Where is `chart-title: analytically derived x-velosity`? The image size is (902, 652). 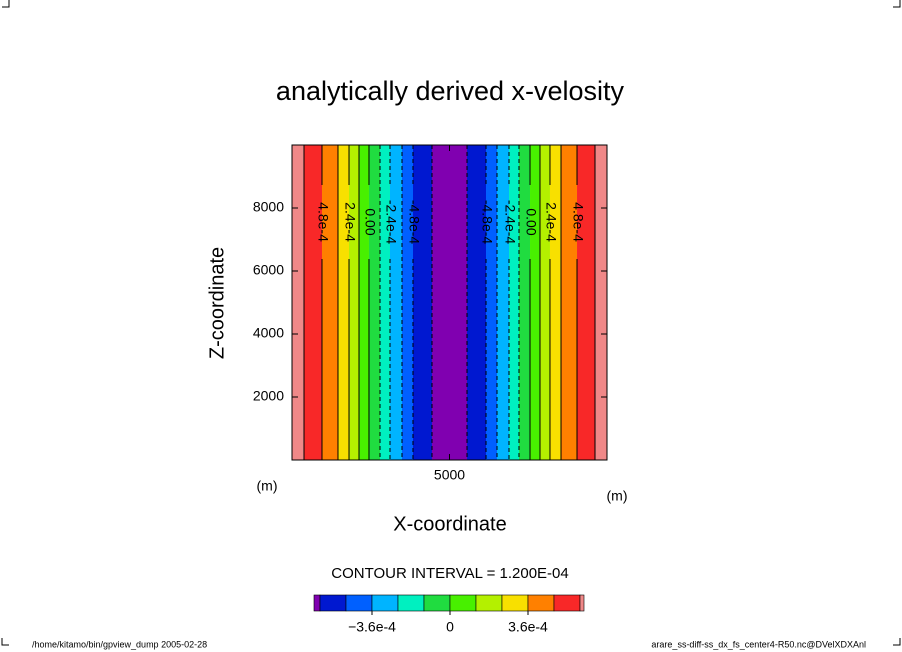
chart-title: analytically derived x-velosity is located at coordinates (450, 91).